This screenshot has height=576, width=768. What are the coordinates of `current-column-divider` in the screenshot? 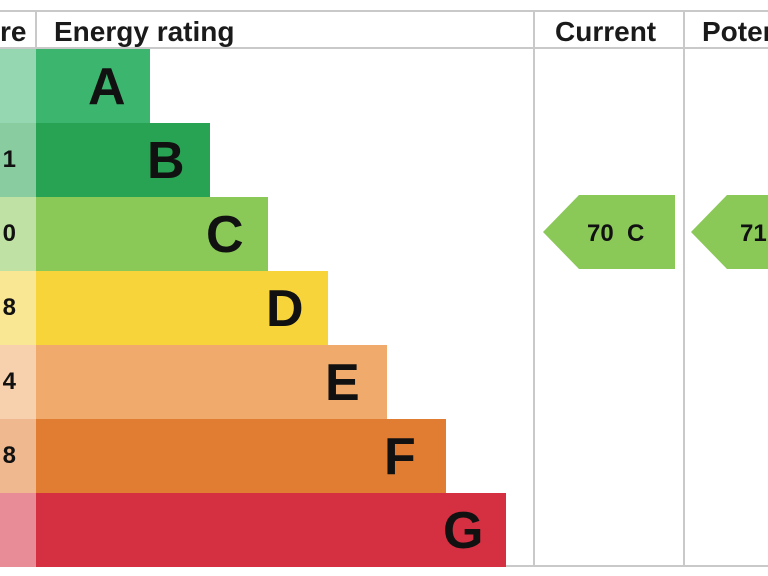 It's located at (534, 288).